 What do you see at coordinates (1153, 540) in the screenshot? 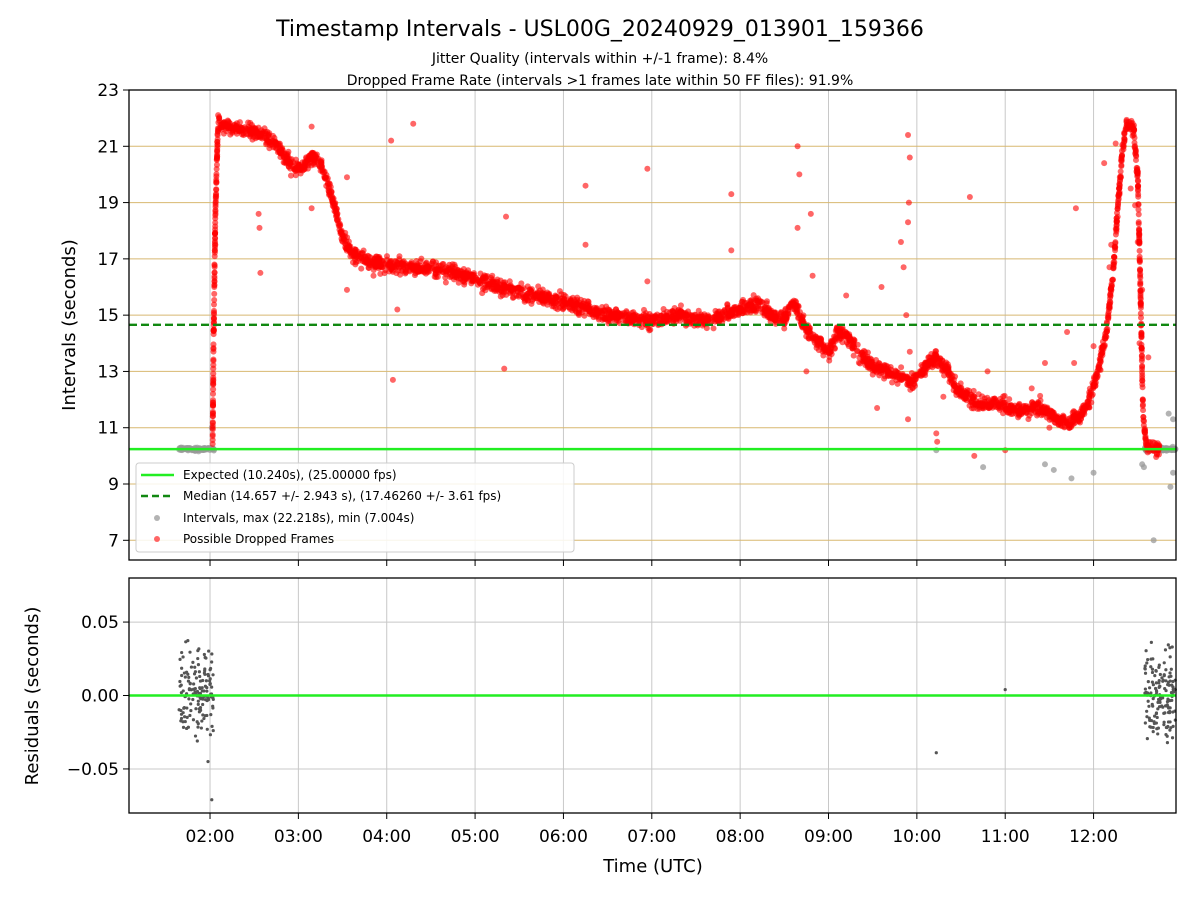
I see `interval-point` at bounding box center [1153, 540].